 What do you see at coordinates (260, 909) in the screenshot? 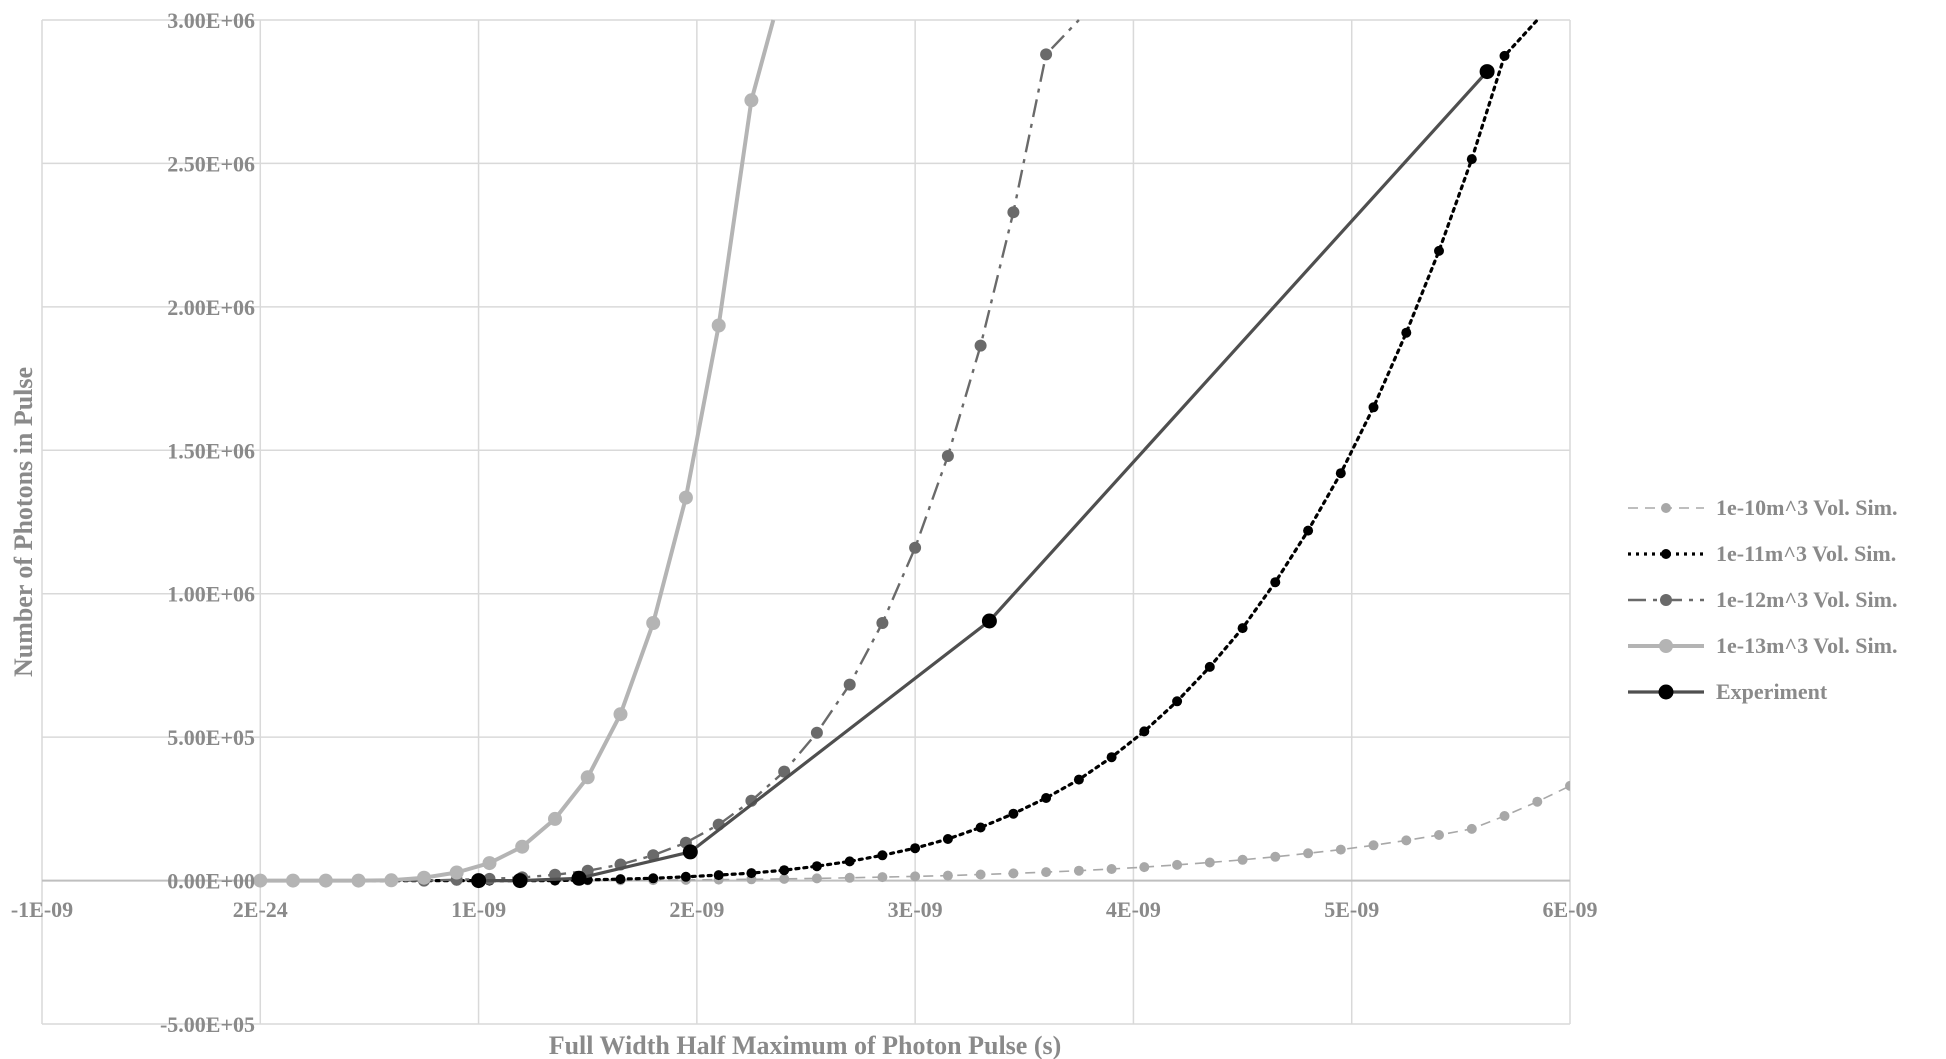
I see `x-tick-label: 2E-24` at bounding box center [260, 909].